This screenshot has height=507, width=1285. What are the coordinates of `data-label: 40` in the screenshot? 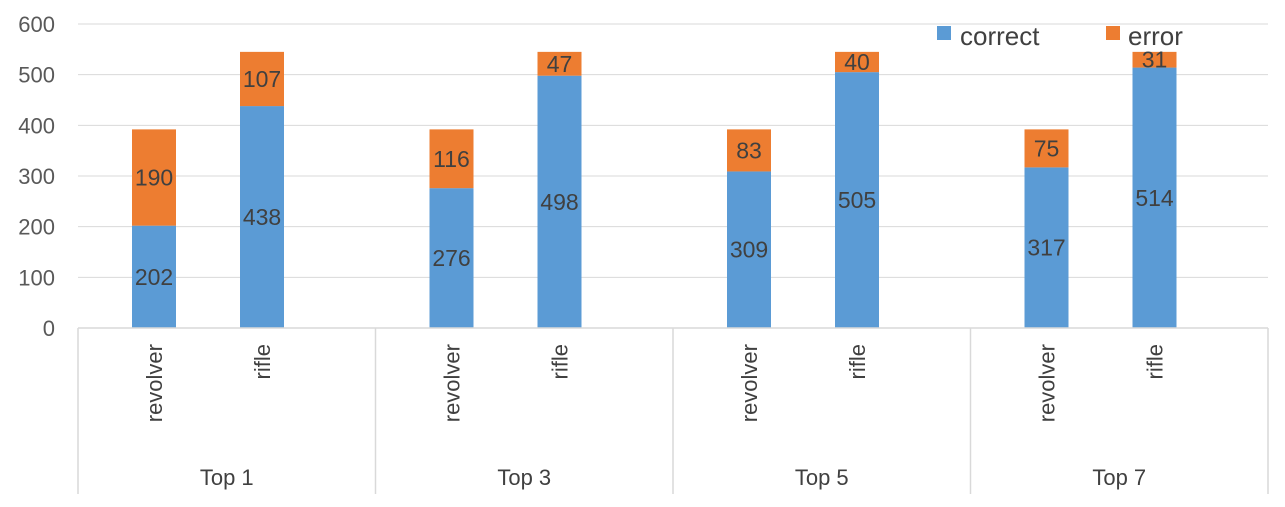 It's located at (857, 62).